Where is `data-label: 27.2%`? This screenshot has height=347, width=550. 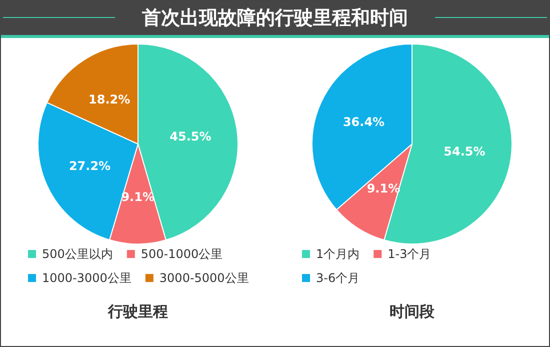
data-label: 27.2% is located at coordinates (89, 165).